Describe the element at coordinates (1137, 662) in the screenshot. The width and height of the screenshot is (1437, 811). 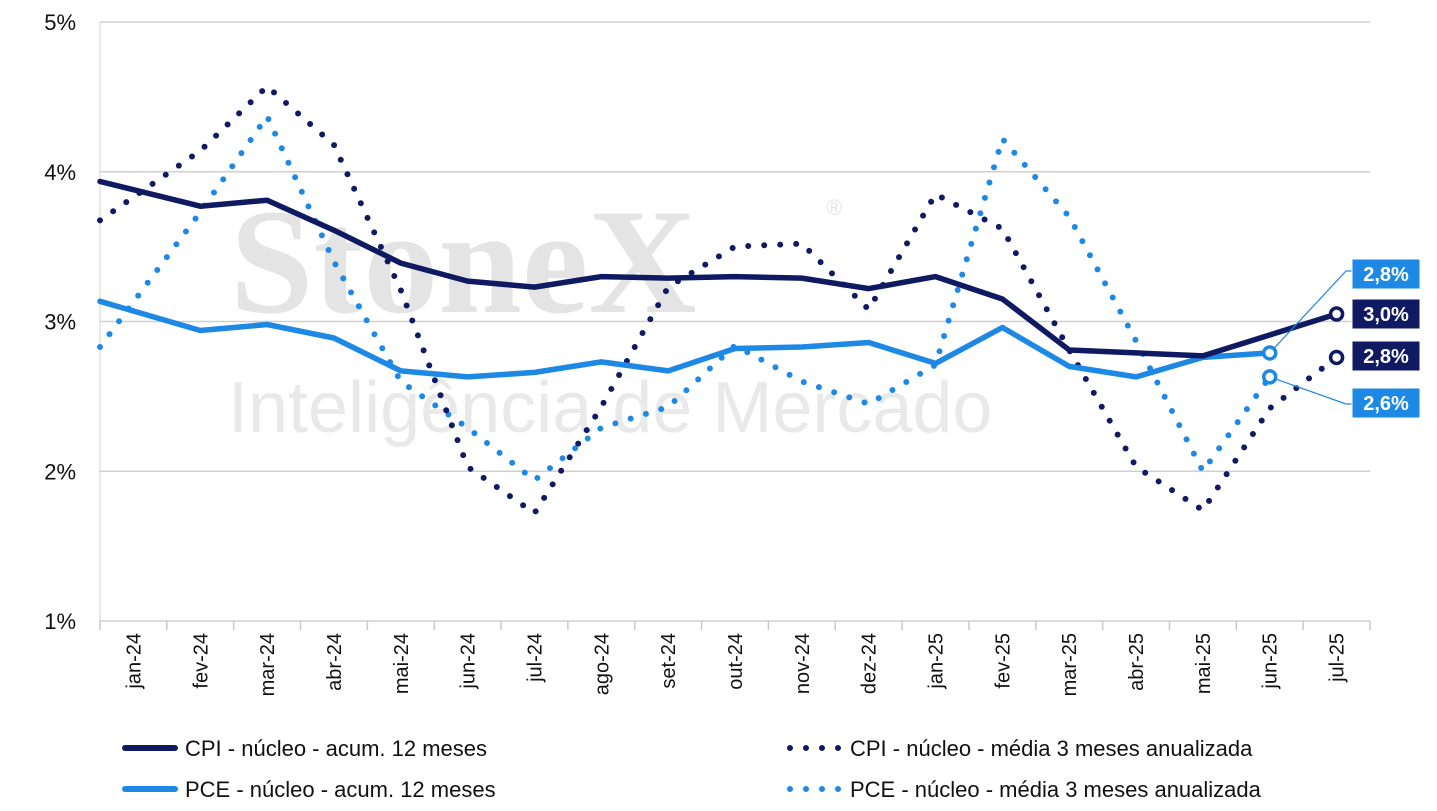
I see `x-tick-label: abr-25` at that location.